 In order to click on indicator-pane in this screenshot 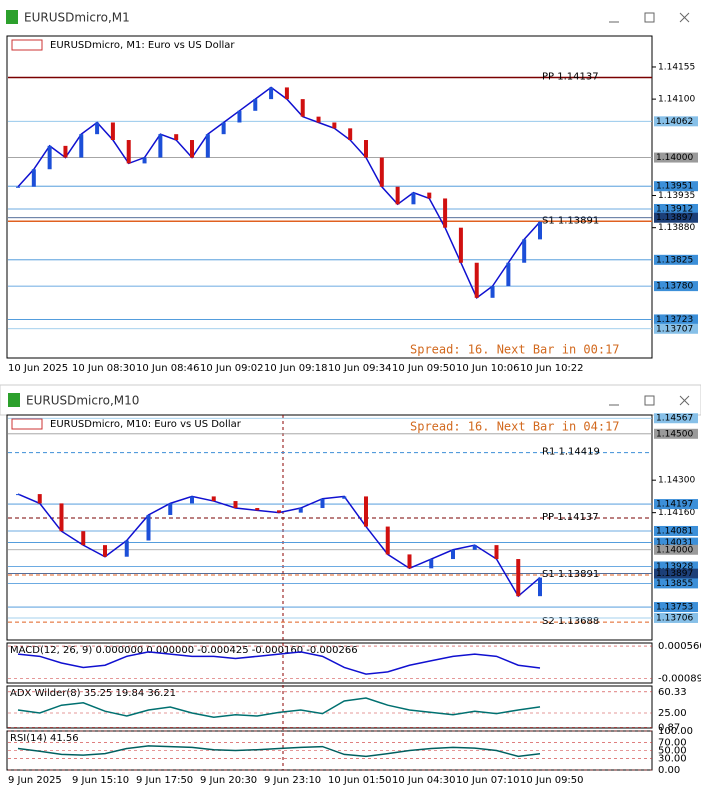, I will do `click(329, 663)`.